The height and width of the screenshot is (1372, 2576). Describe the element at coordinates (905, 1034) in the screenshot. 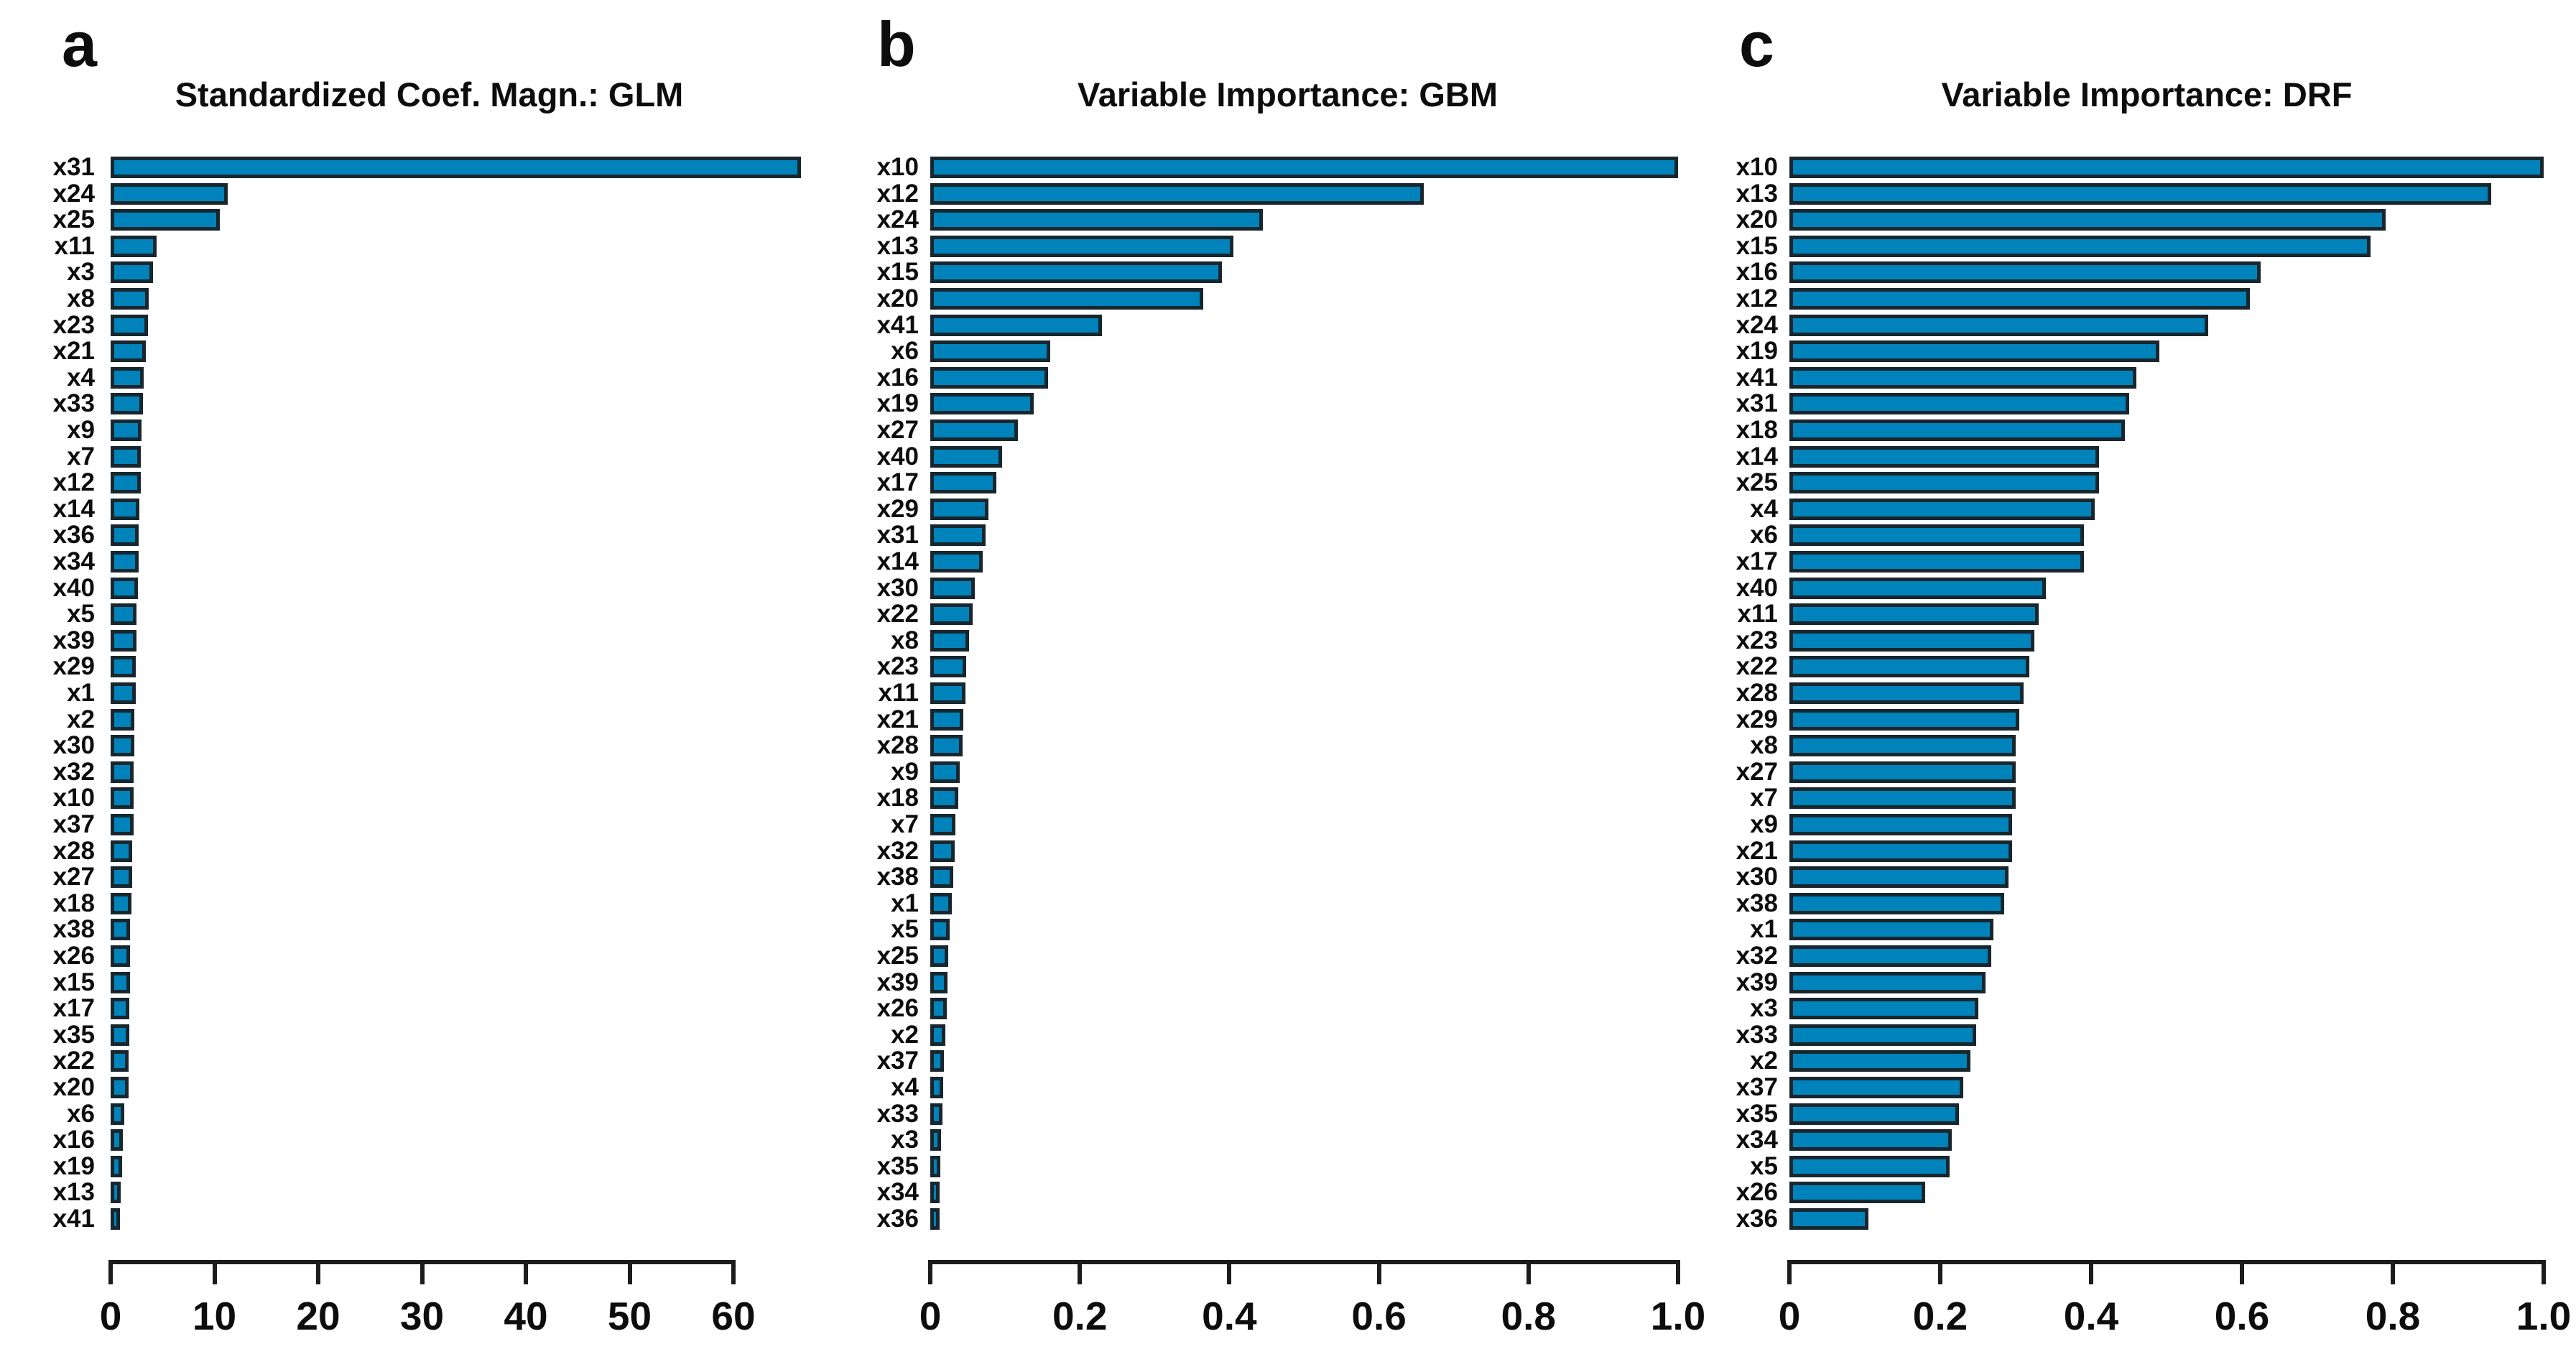

I see `y-axis-label-x2: x2` at that location.